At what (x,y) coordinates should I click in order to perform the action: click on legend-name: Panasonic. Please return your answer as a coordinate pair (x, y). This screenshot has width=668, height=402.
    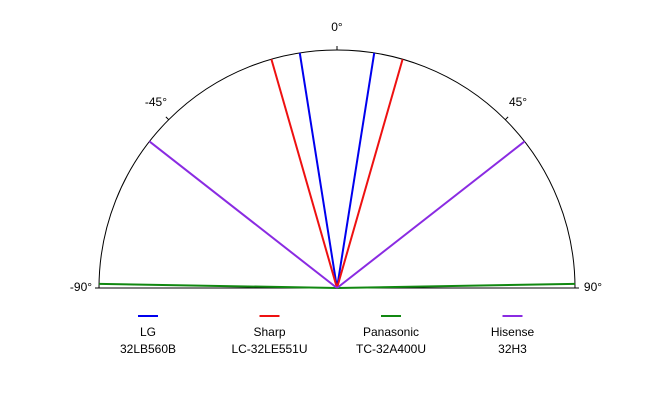
    Looking at the image, I should click on (391, 332).